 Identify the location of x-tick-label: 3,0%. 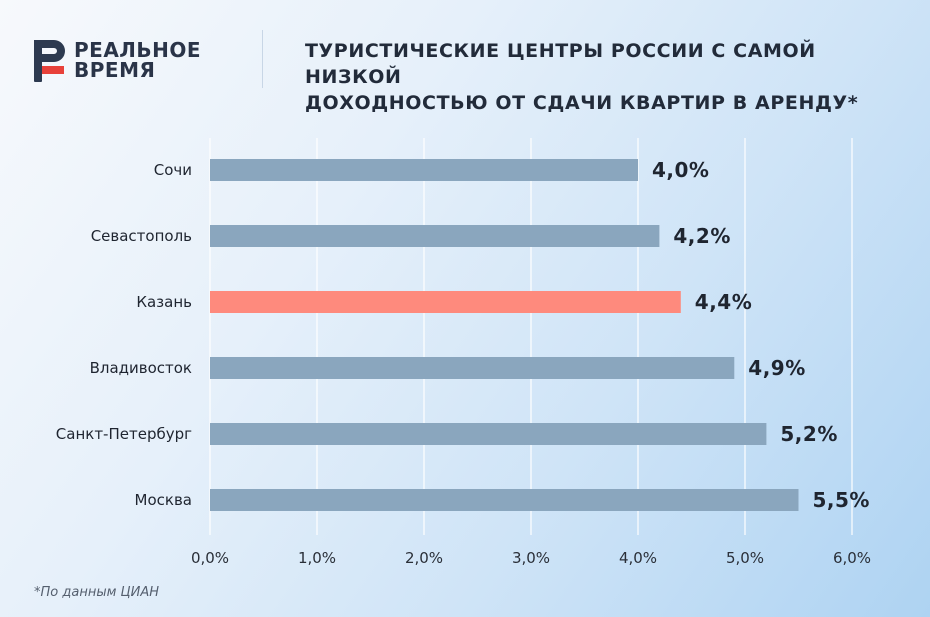
(531, 558).